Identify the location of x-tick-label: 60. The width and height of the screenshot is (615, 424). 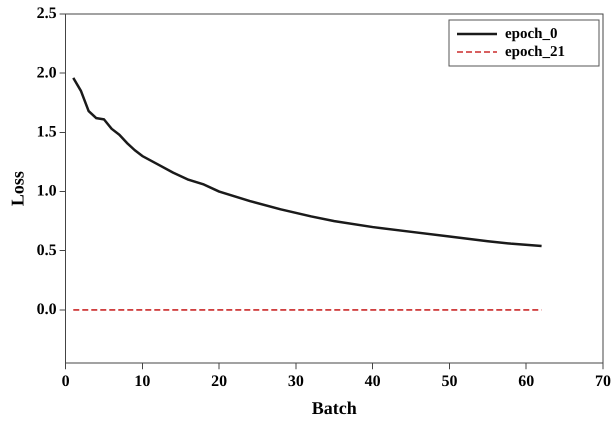
(526, 381).